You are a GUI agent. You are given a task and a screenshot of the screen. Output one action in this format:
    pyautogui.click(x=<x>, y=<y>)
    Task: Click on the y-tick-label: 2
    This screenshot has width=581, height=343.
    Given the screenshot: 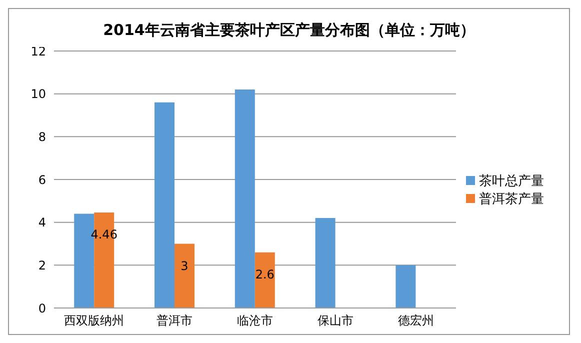 What is the action you would take?
    pyautogui.click(x=42, y=265)
    